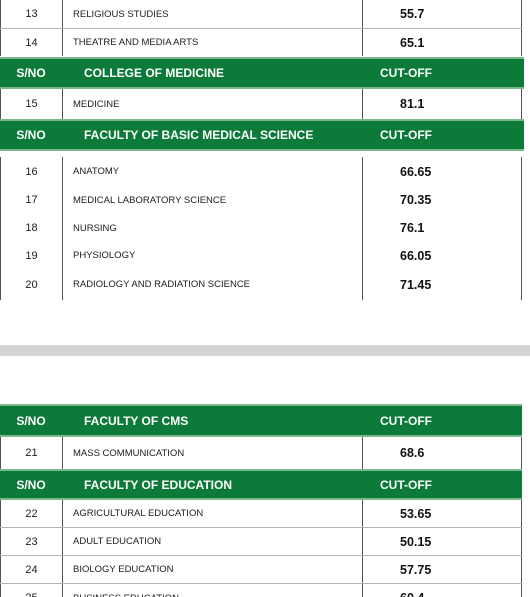 This screenshot has width=530, height=597. I want to click on section-title: COLLEGE OF MEDICINE, so click(154, 73).